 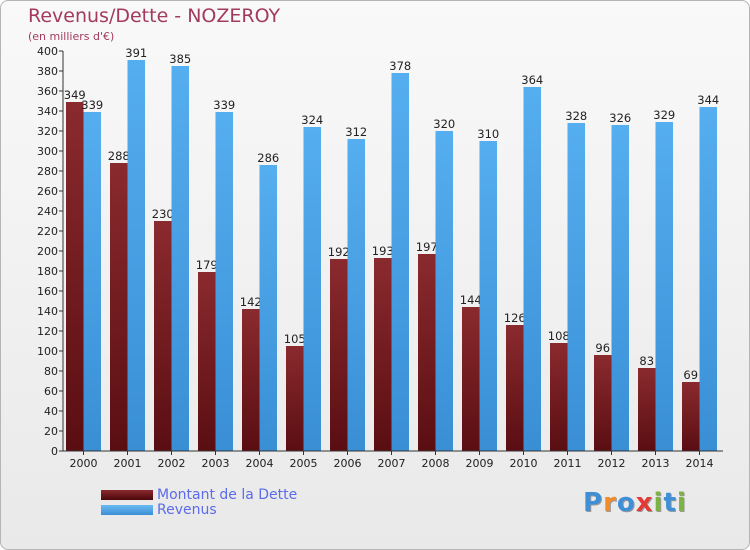 I want to click on logo-letter: o, so click(x=626, y=503).